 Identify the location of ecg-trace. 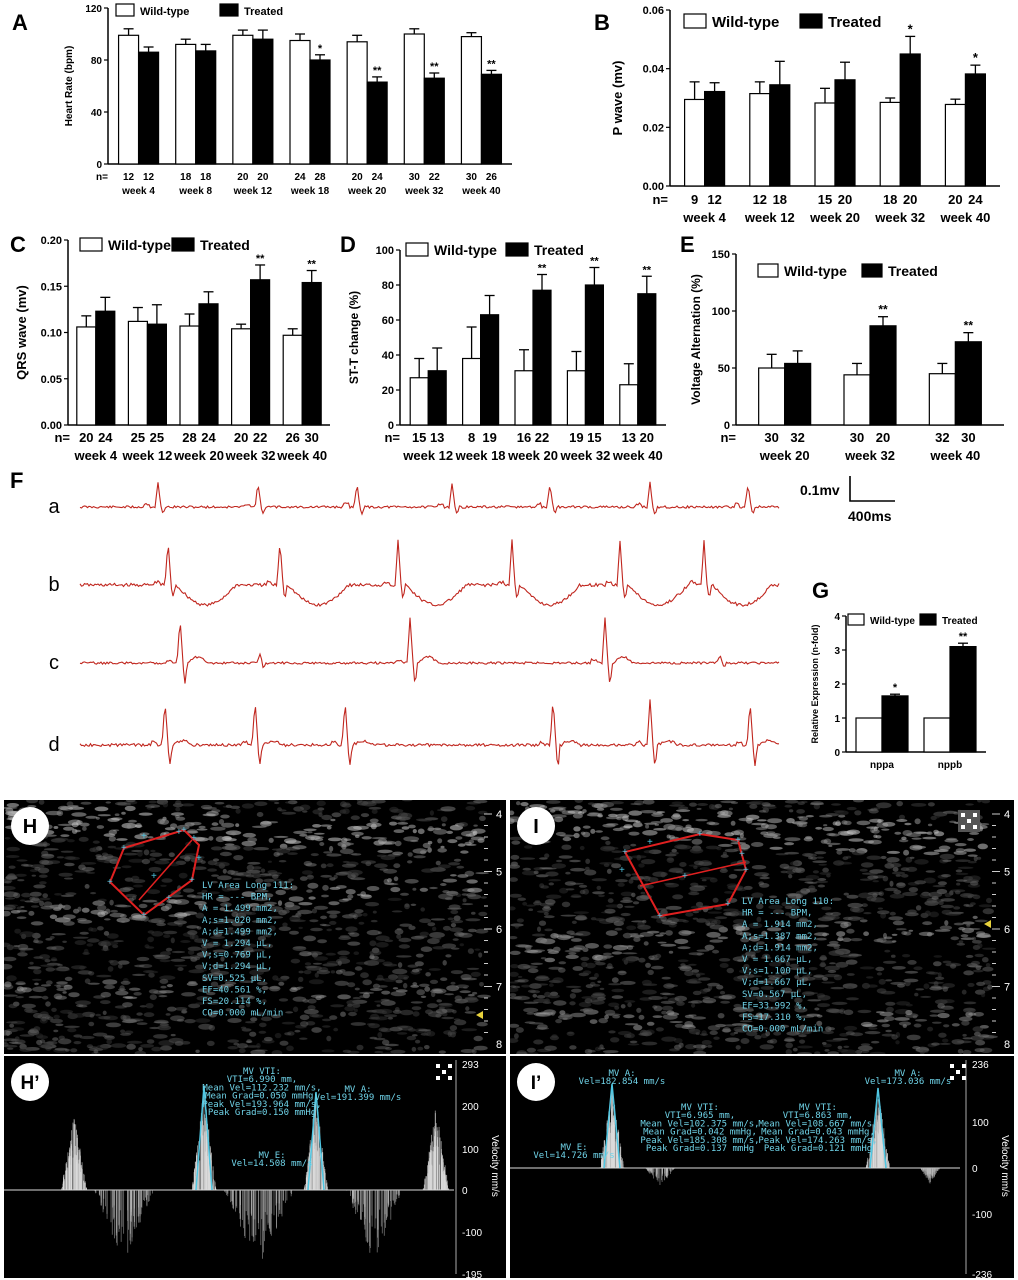
(429, 650).